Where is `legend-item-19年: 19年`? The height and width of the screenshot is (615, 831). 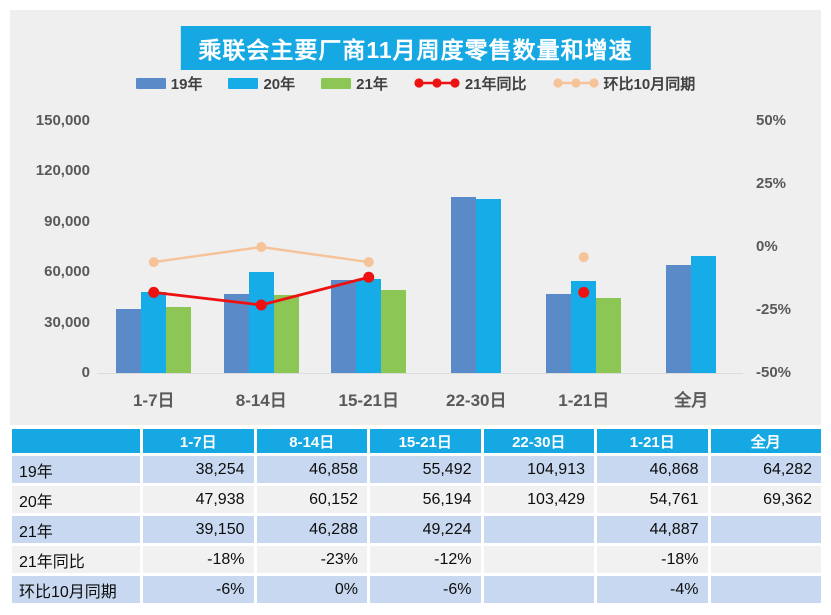
legend-item-19年: 19年 is located at coordinates (169, 83).